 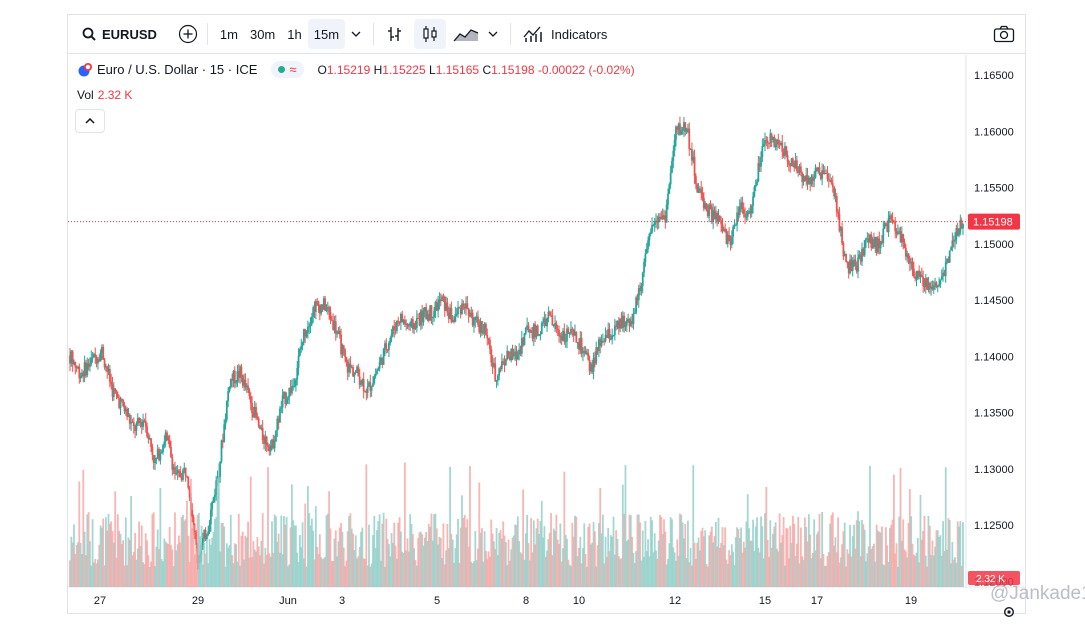 What do you see at coordinates (119, 34) in the screenshot?
I see `symbol-search-button: EURUSD` at bounding box center [119, 34].